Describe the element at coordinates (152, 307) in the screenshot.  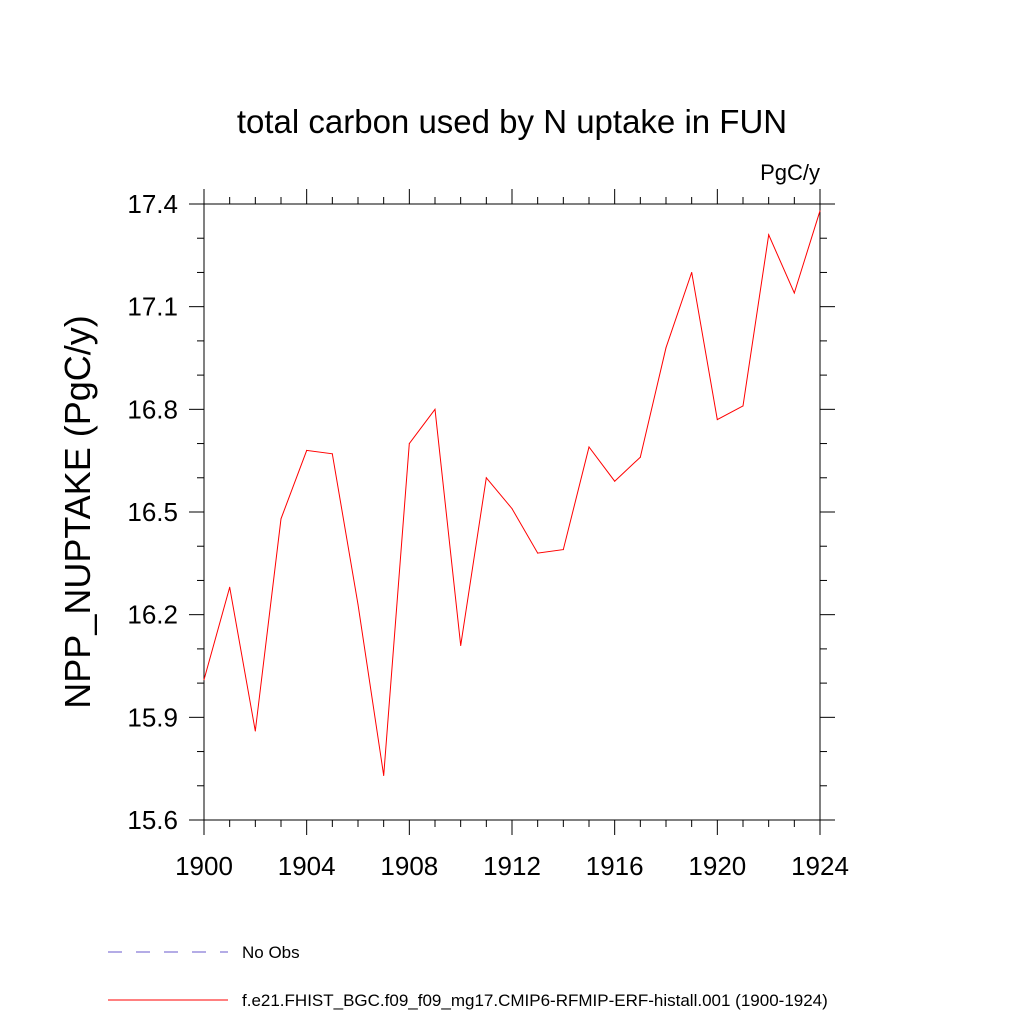
I see `y-tick-label: 17.1` at that location.